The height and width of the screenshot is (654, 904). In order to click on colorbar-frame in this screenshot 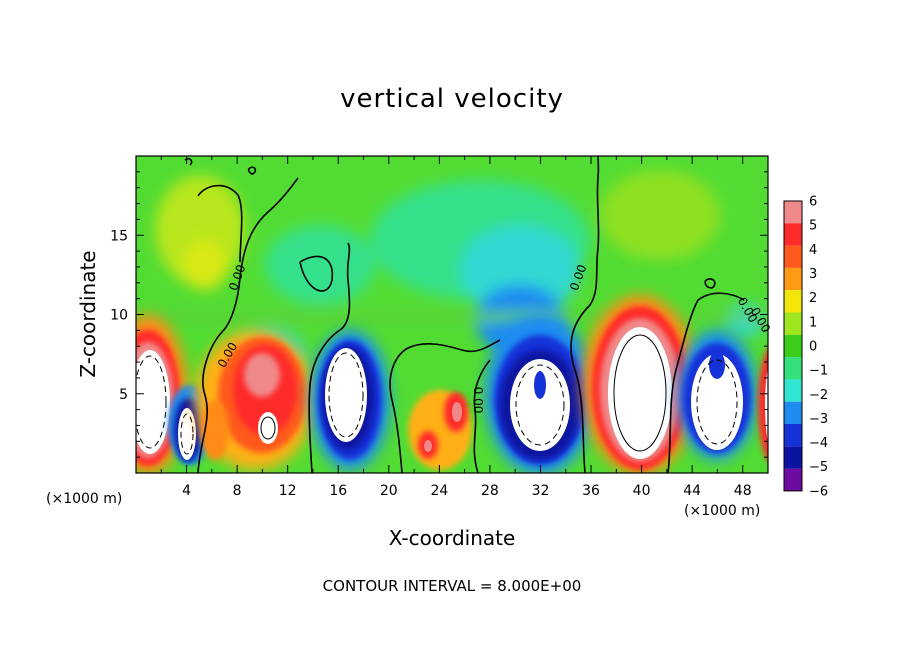, I will do `click(793, 346)`.